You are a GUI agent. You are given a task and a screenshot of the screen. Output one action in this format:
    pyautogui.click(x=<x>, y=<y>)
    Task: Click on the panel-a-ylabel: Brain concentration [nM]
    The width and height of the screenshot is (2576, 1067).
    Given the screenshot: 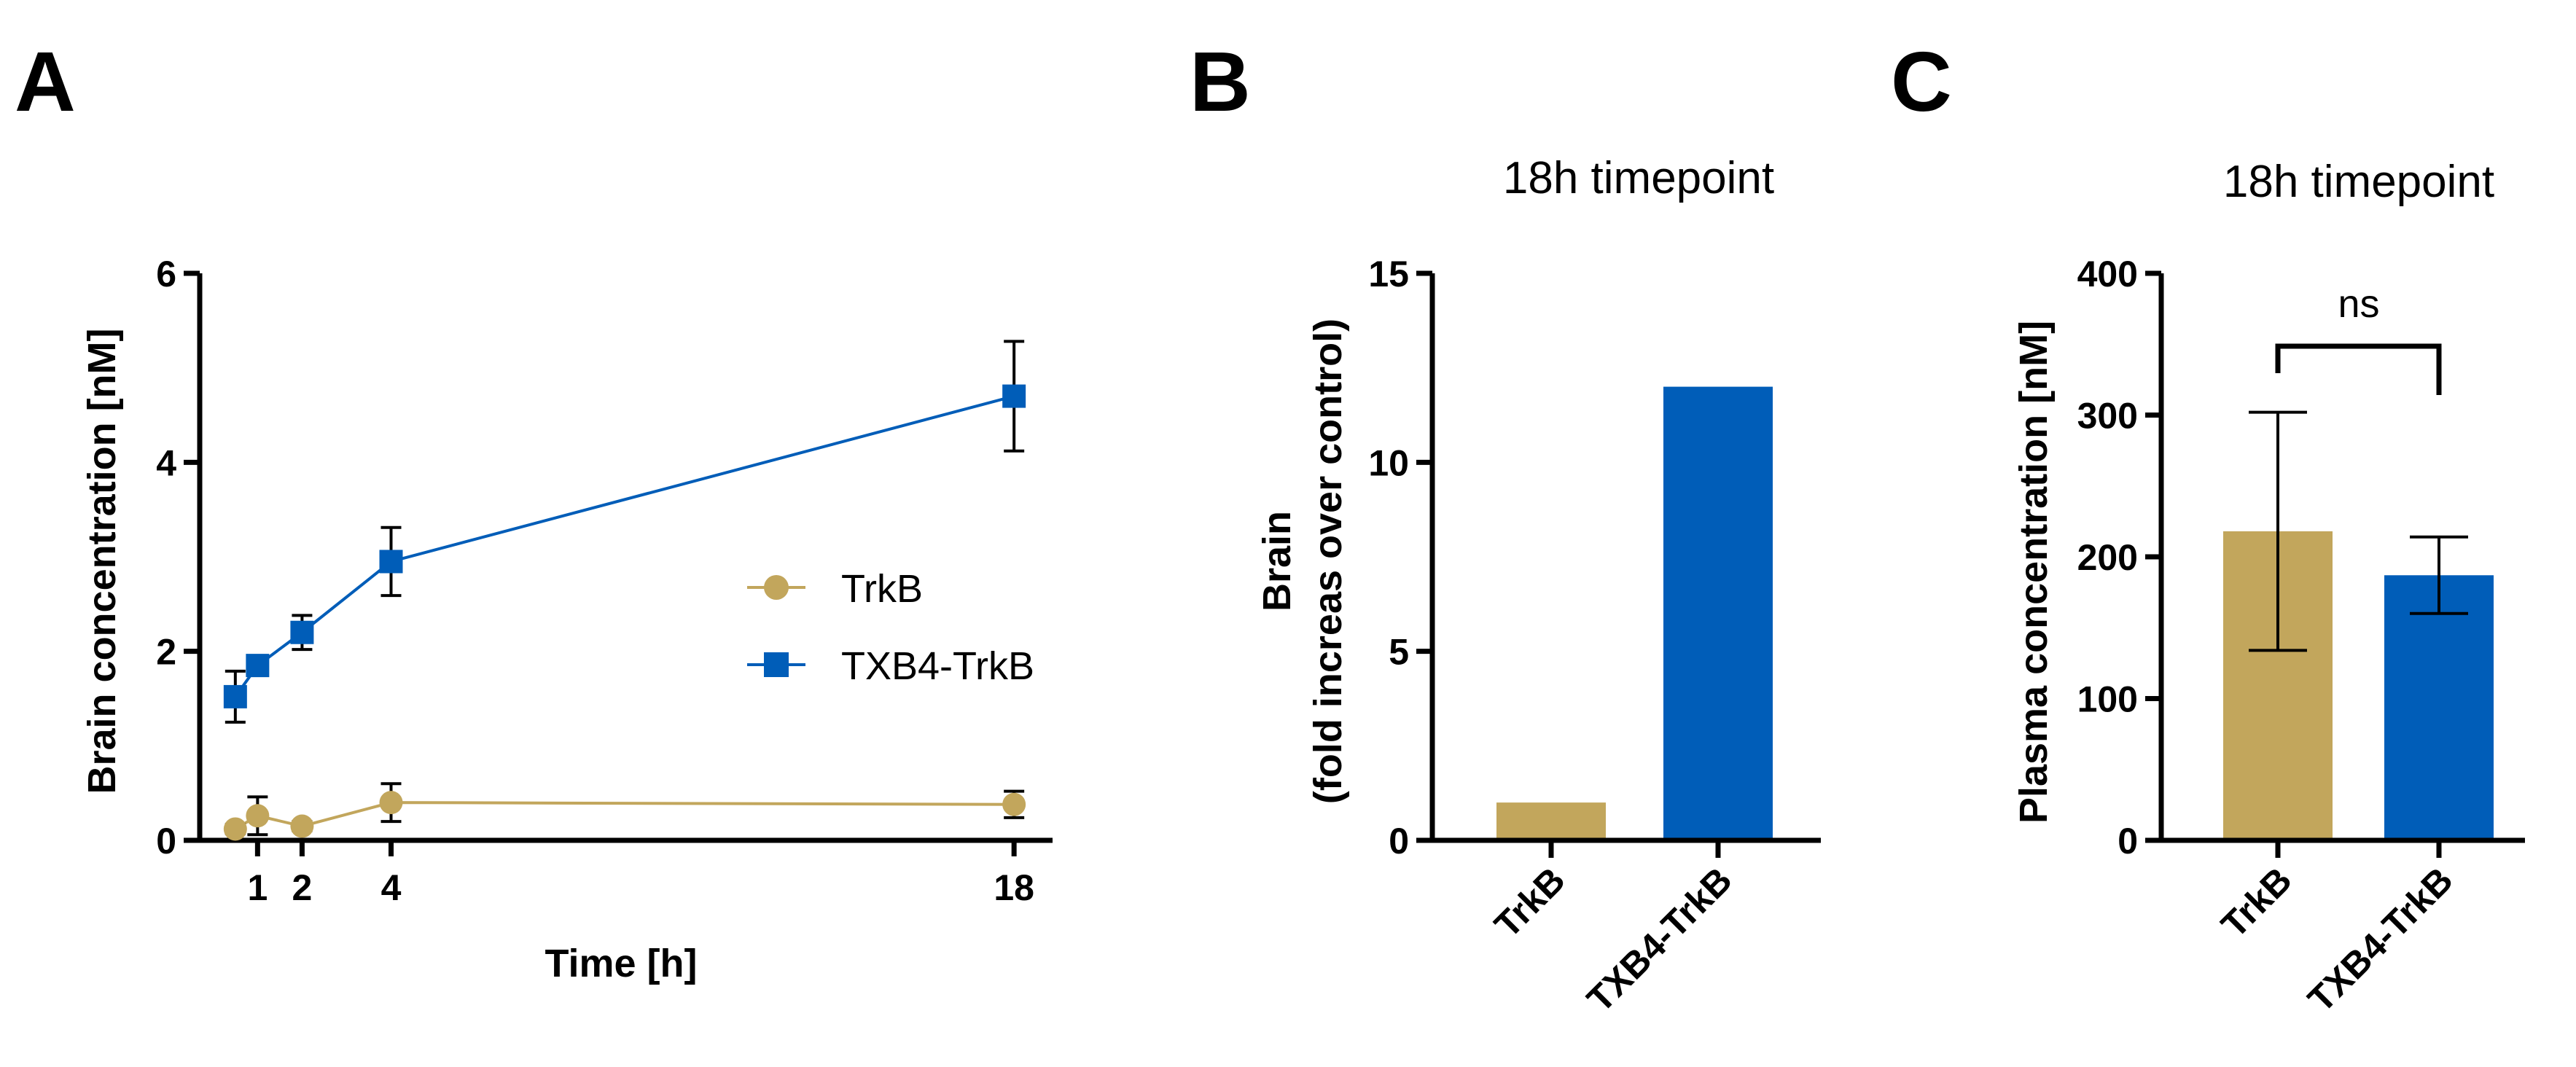 What is the action you would take?
    pyautogui.click(x=102, y=561)
    